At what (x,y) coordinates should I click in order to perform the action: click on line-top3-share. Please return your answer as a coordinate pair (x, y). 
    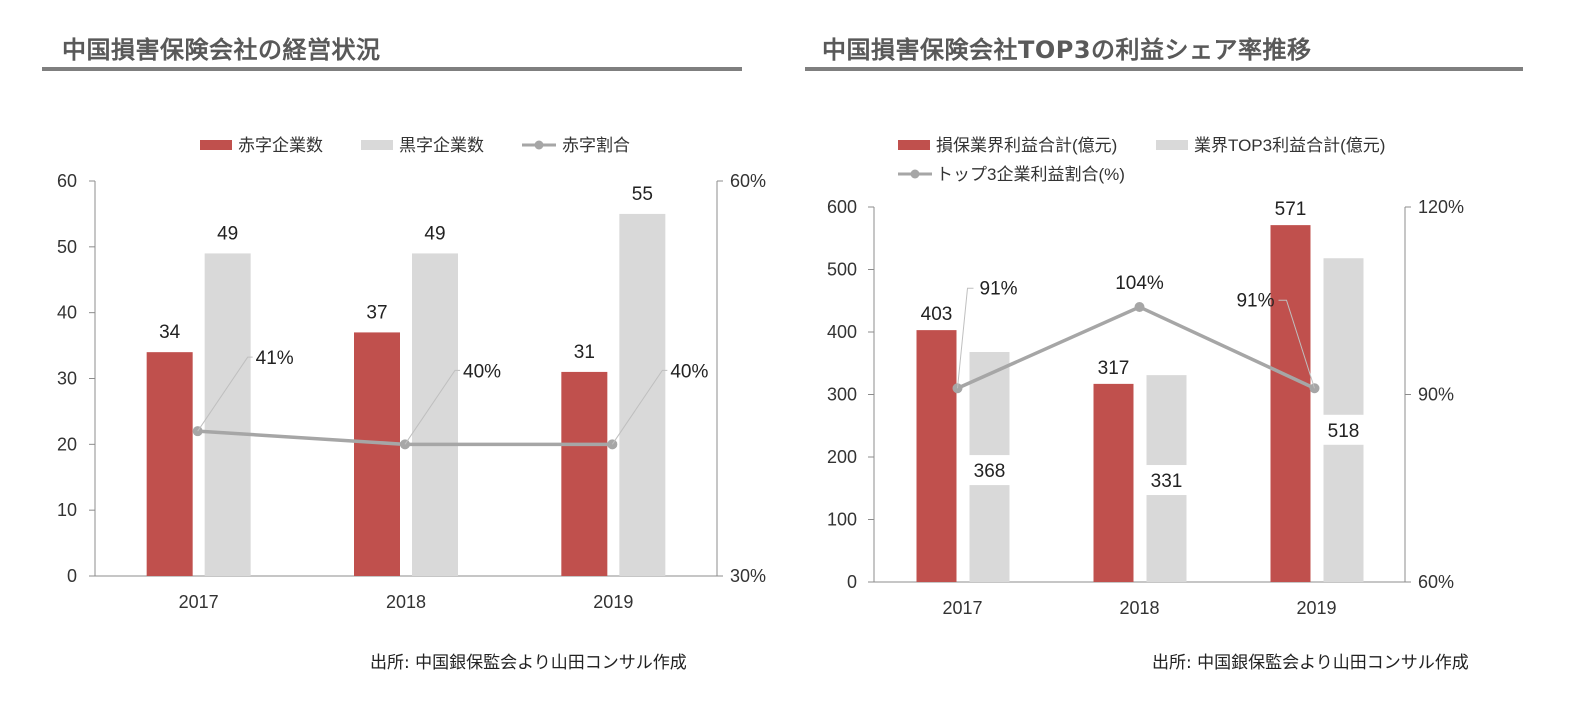
    Looking at the image, I should click on (1136, 347).